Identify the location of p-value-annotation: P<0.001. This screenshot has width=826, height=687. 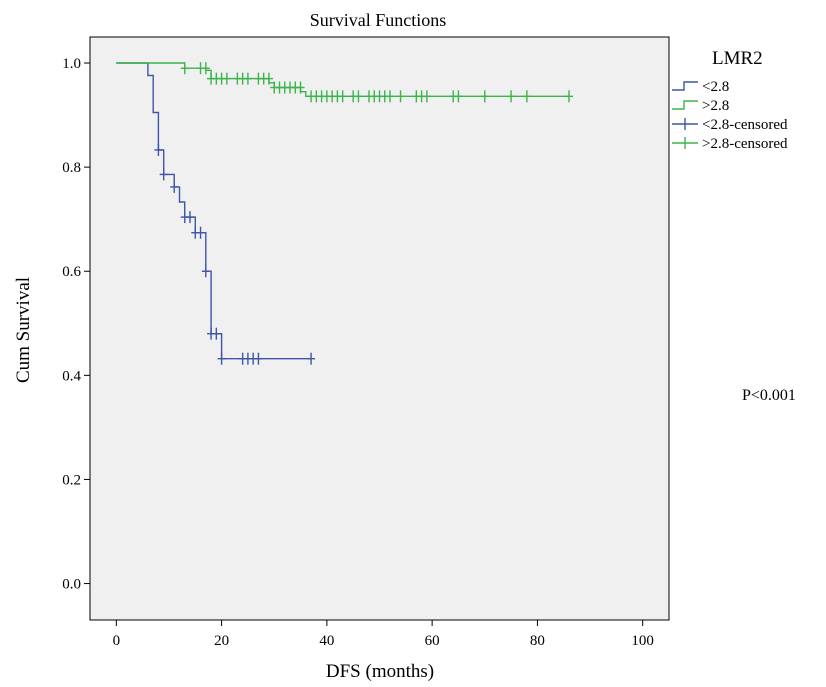
(769, 395).